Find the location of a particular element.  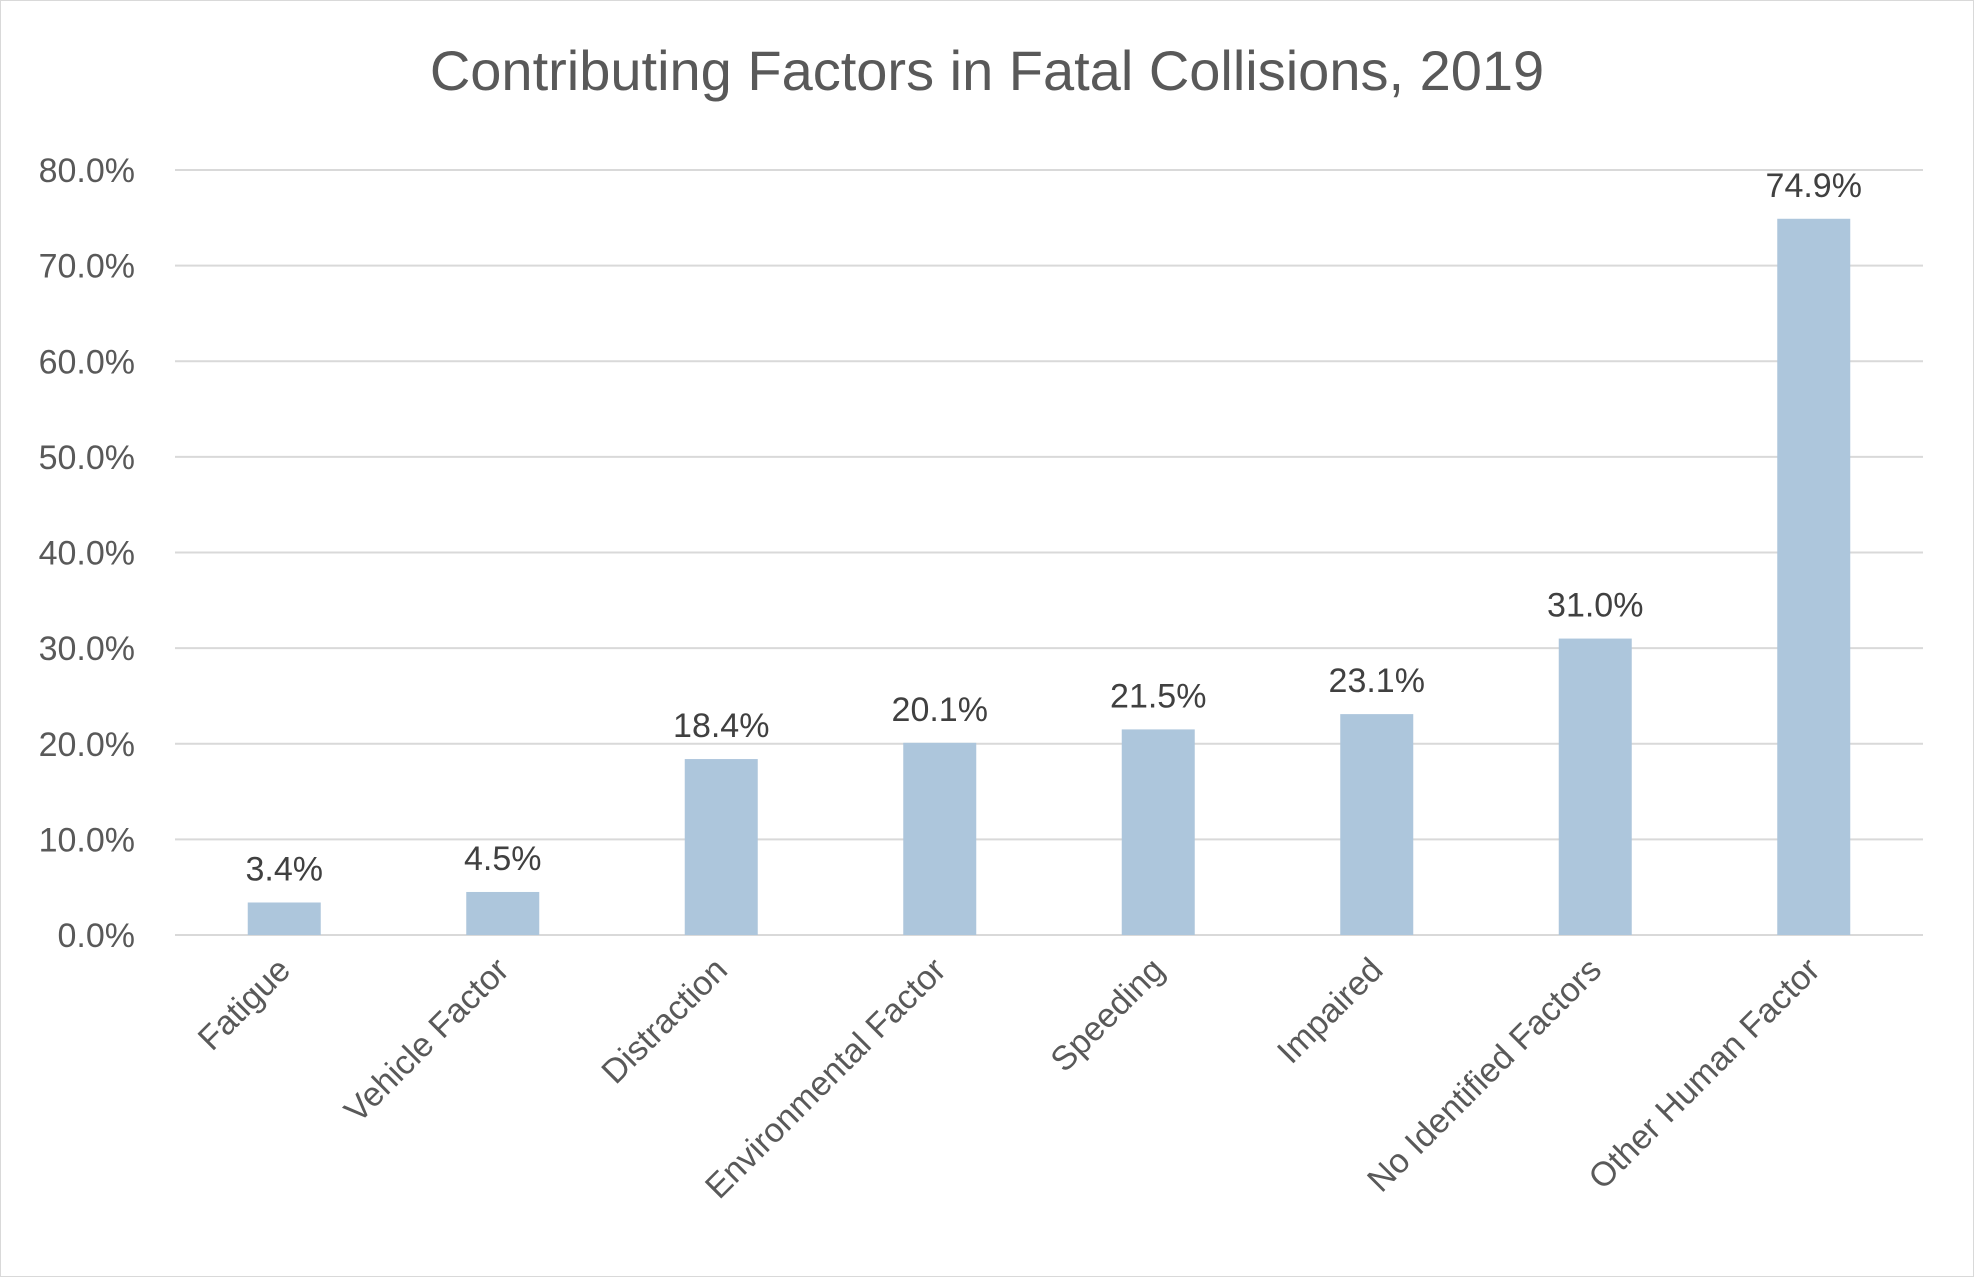

y-tick-label: 40.0% is located at coordinates (87, 554).